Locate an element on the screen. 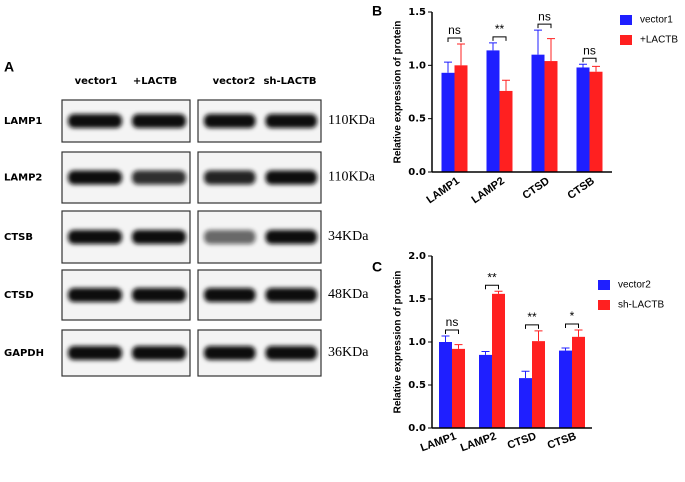 The width and height of the screenshot is (685, 482). size-label: 36KDa is located at coordinates (348, 352).